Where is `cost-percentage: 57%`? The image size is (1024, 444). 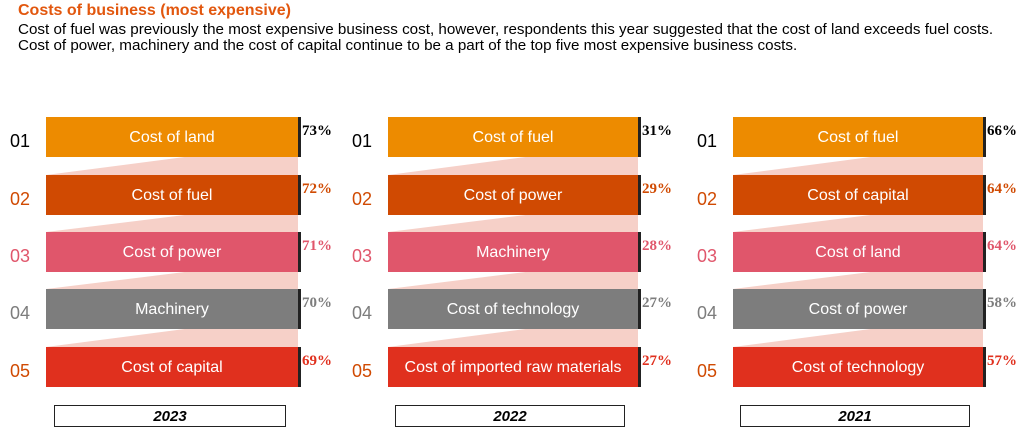
cost-percentage: 57% is located at coordinates (1002, 361).